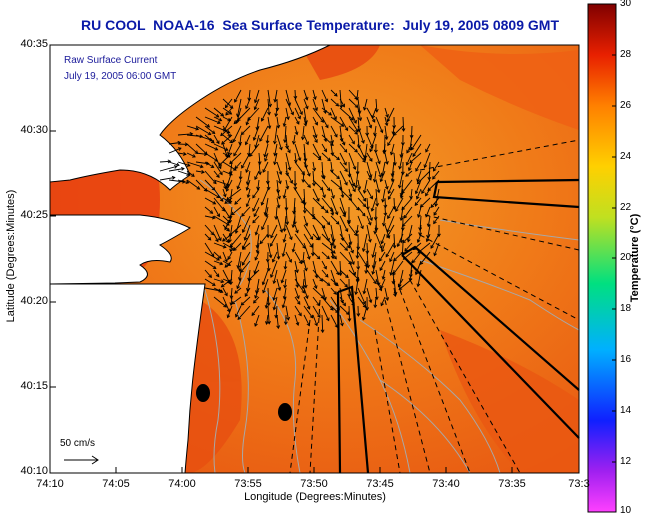 This screenshot has width=651, height=518. What do you see at coordinates (314, 484) in the screenshot?
I see `x-tick-label: 73:50` at bounding box center [314, 484].